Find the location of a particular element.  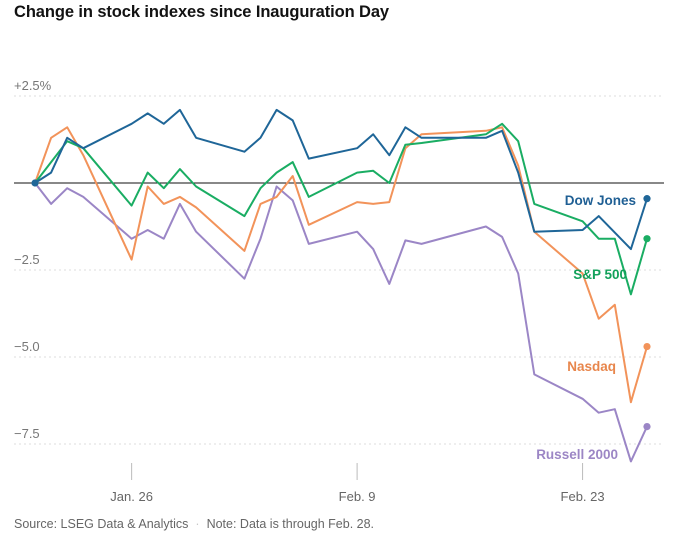

x-tick-label: Feb. 23 is located at coordinates (583, 496).